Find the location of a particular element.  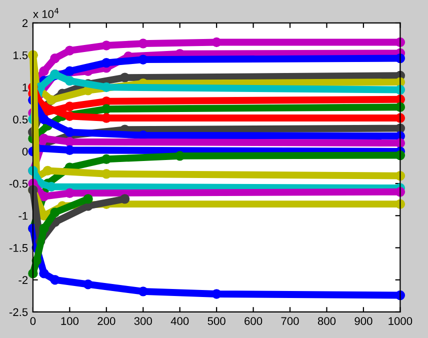

y-tick-label: -2 is located at coordinates (23, 280).